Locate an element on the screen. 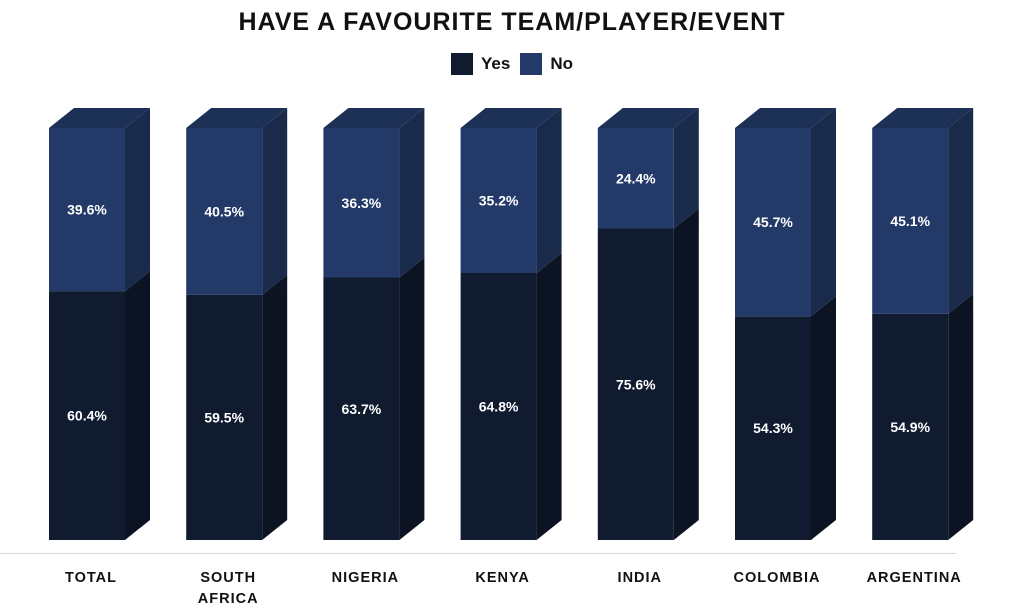 The width and height of the screenshot is (1024, 611). bar-top-nigeria is located at coordinates (374, 118).